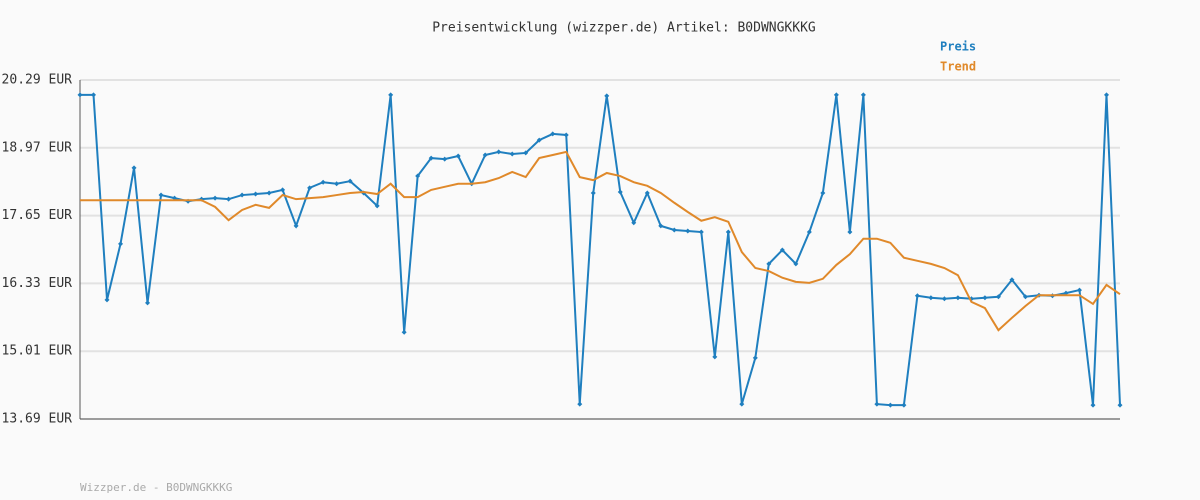 The image size is (1200, 500). What do you see at coordinates (37, 80) in the screenshot?
I see `y-tick-label: 20.29 EUR` at bounding box center [37, 80].